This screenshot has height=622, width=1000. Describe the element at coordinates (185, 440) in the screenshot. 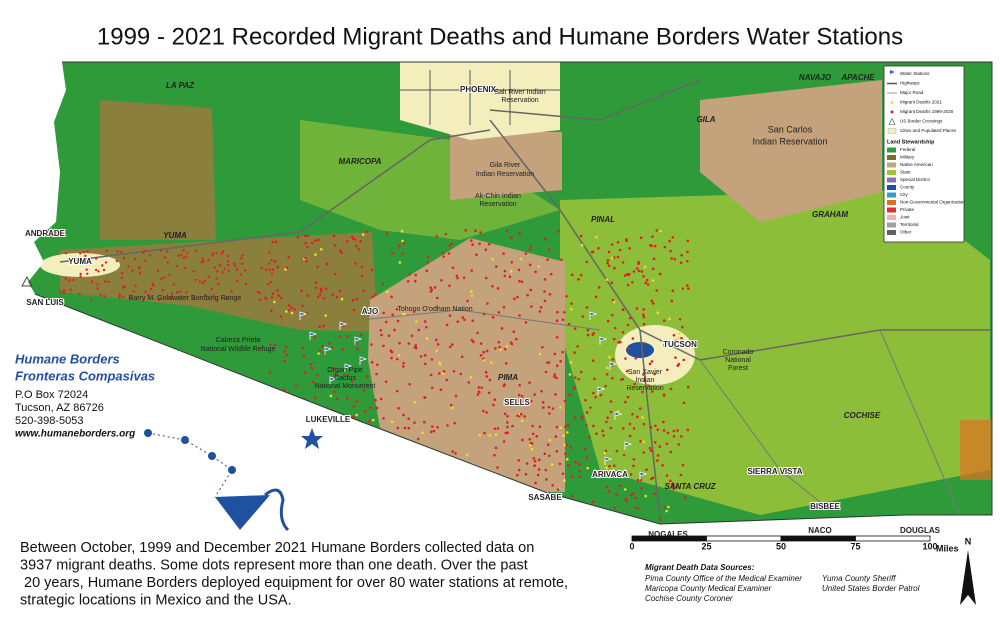

I see `star` at that location.